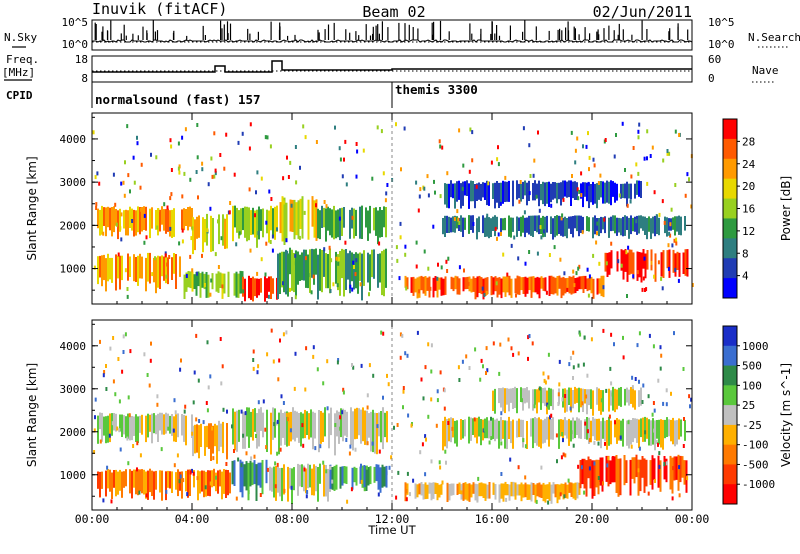 The width and height of the screenshot is (800, 554). What do you see at coordinates (390, 69) in the screenshot?
I see `freq-panel: 18 8 60 0 Freq. [MHz] Nave` at bounding box center [390, 69].